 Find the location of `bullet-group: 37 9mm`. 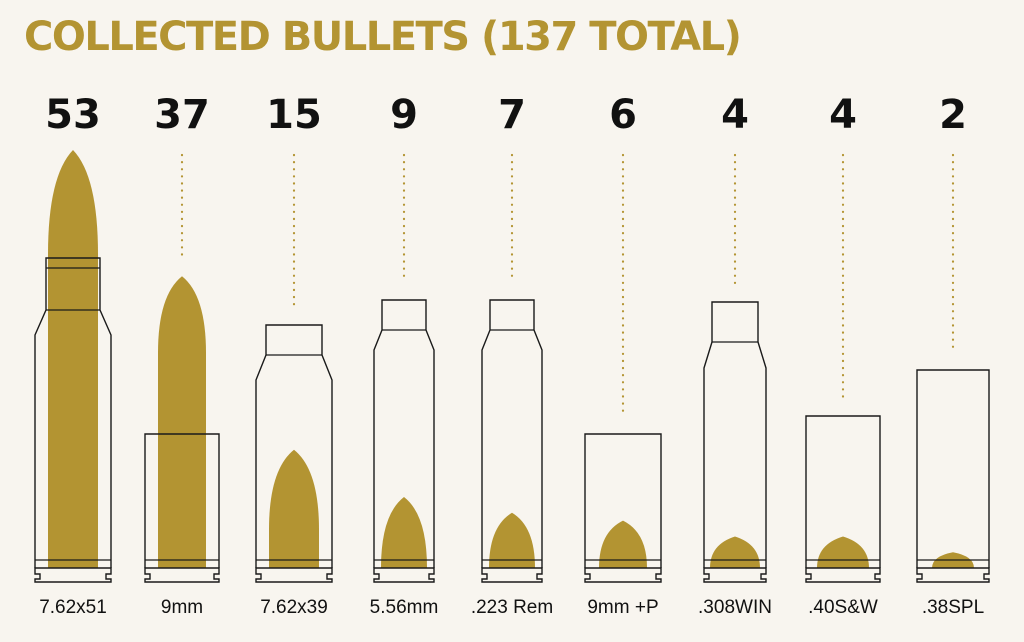

bullet-group: 37 9mm is located at coordinates (182, 355).